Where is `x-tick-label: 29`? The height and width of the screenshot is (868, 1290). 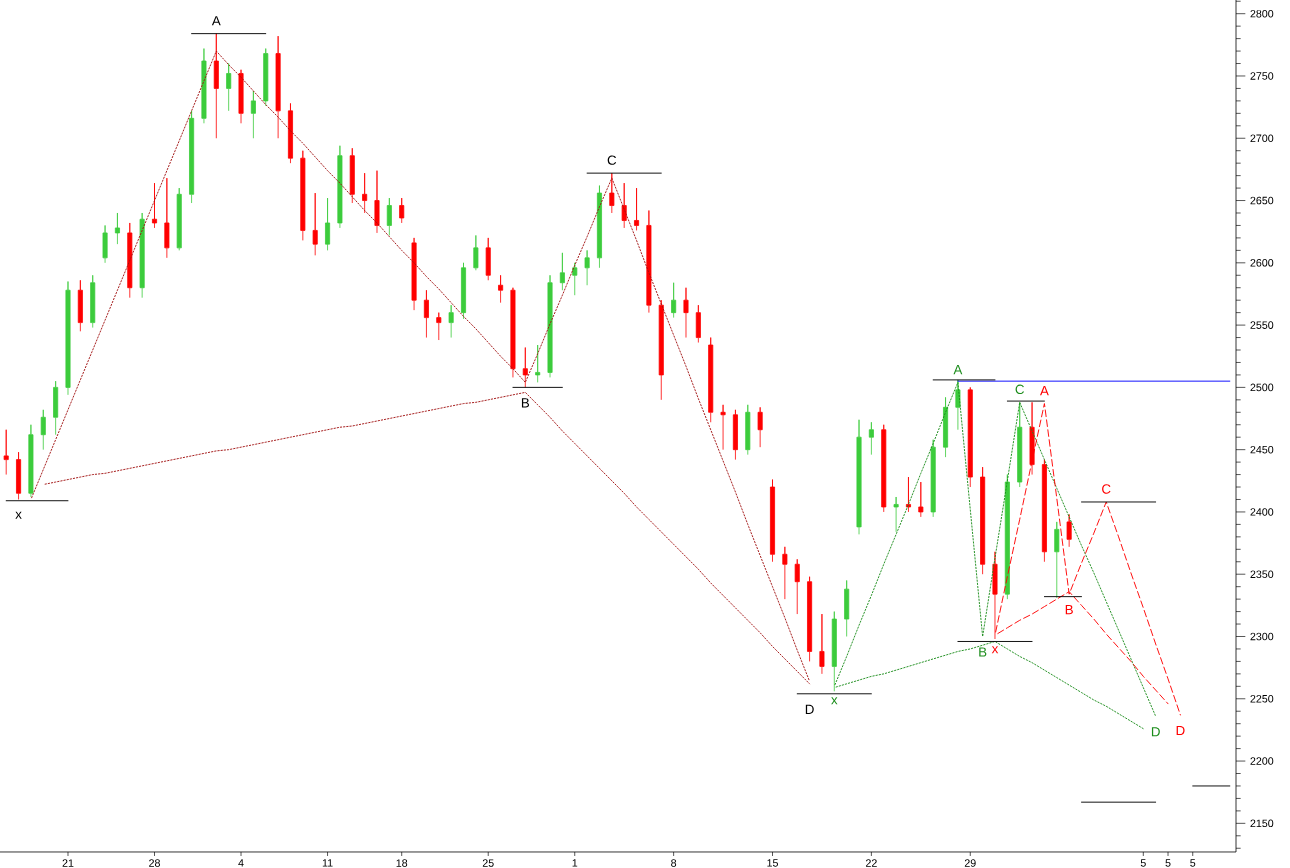 x-tick-label: 29 is located at coordinates (970, 863).